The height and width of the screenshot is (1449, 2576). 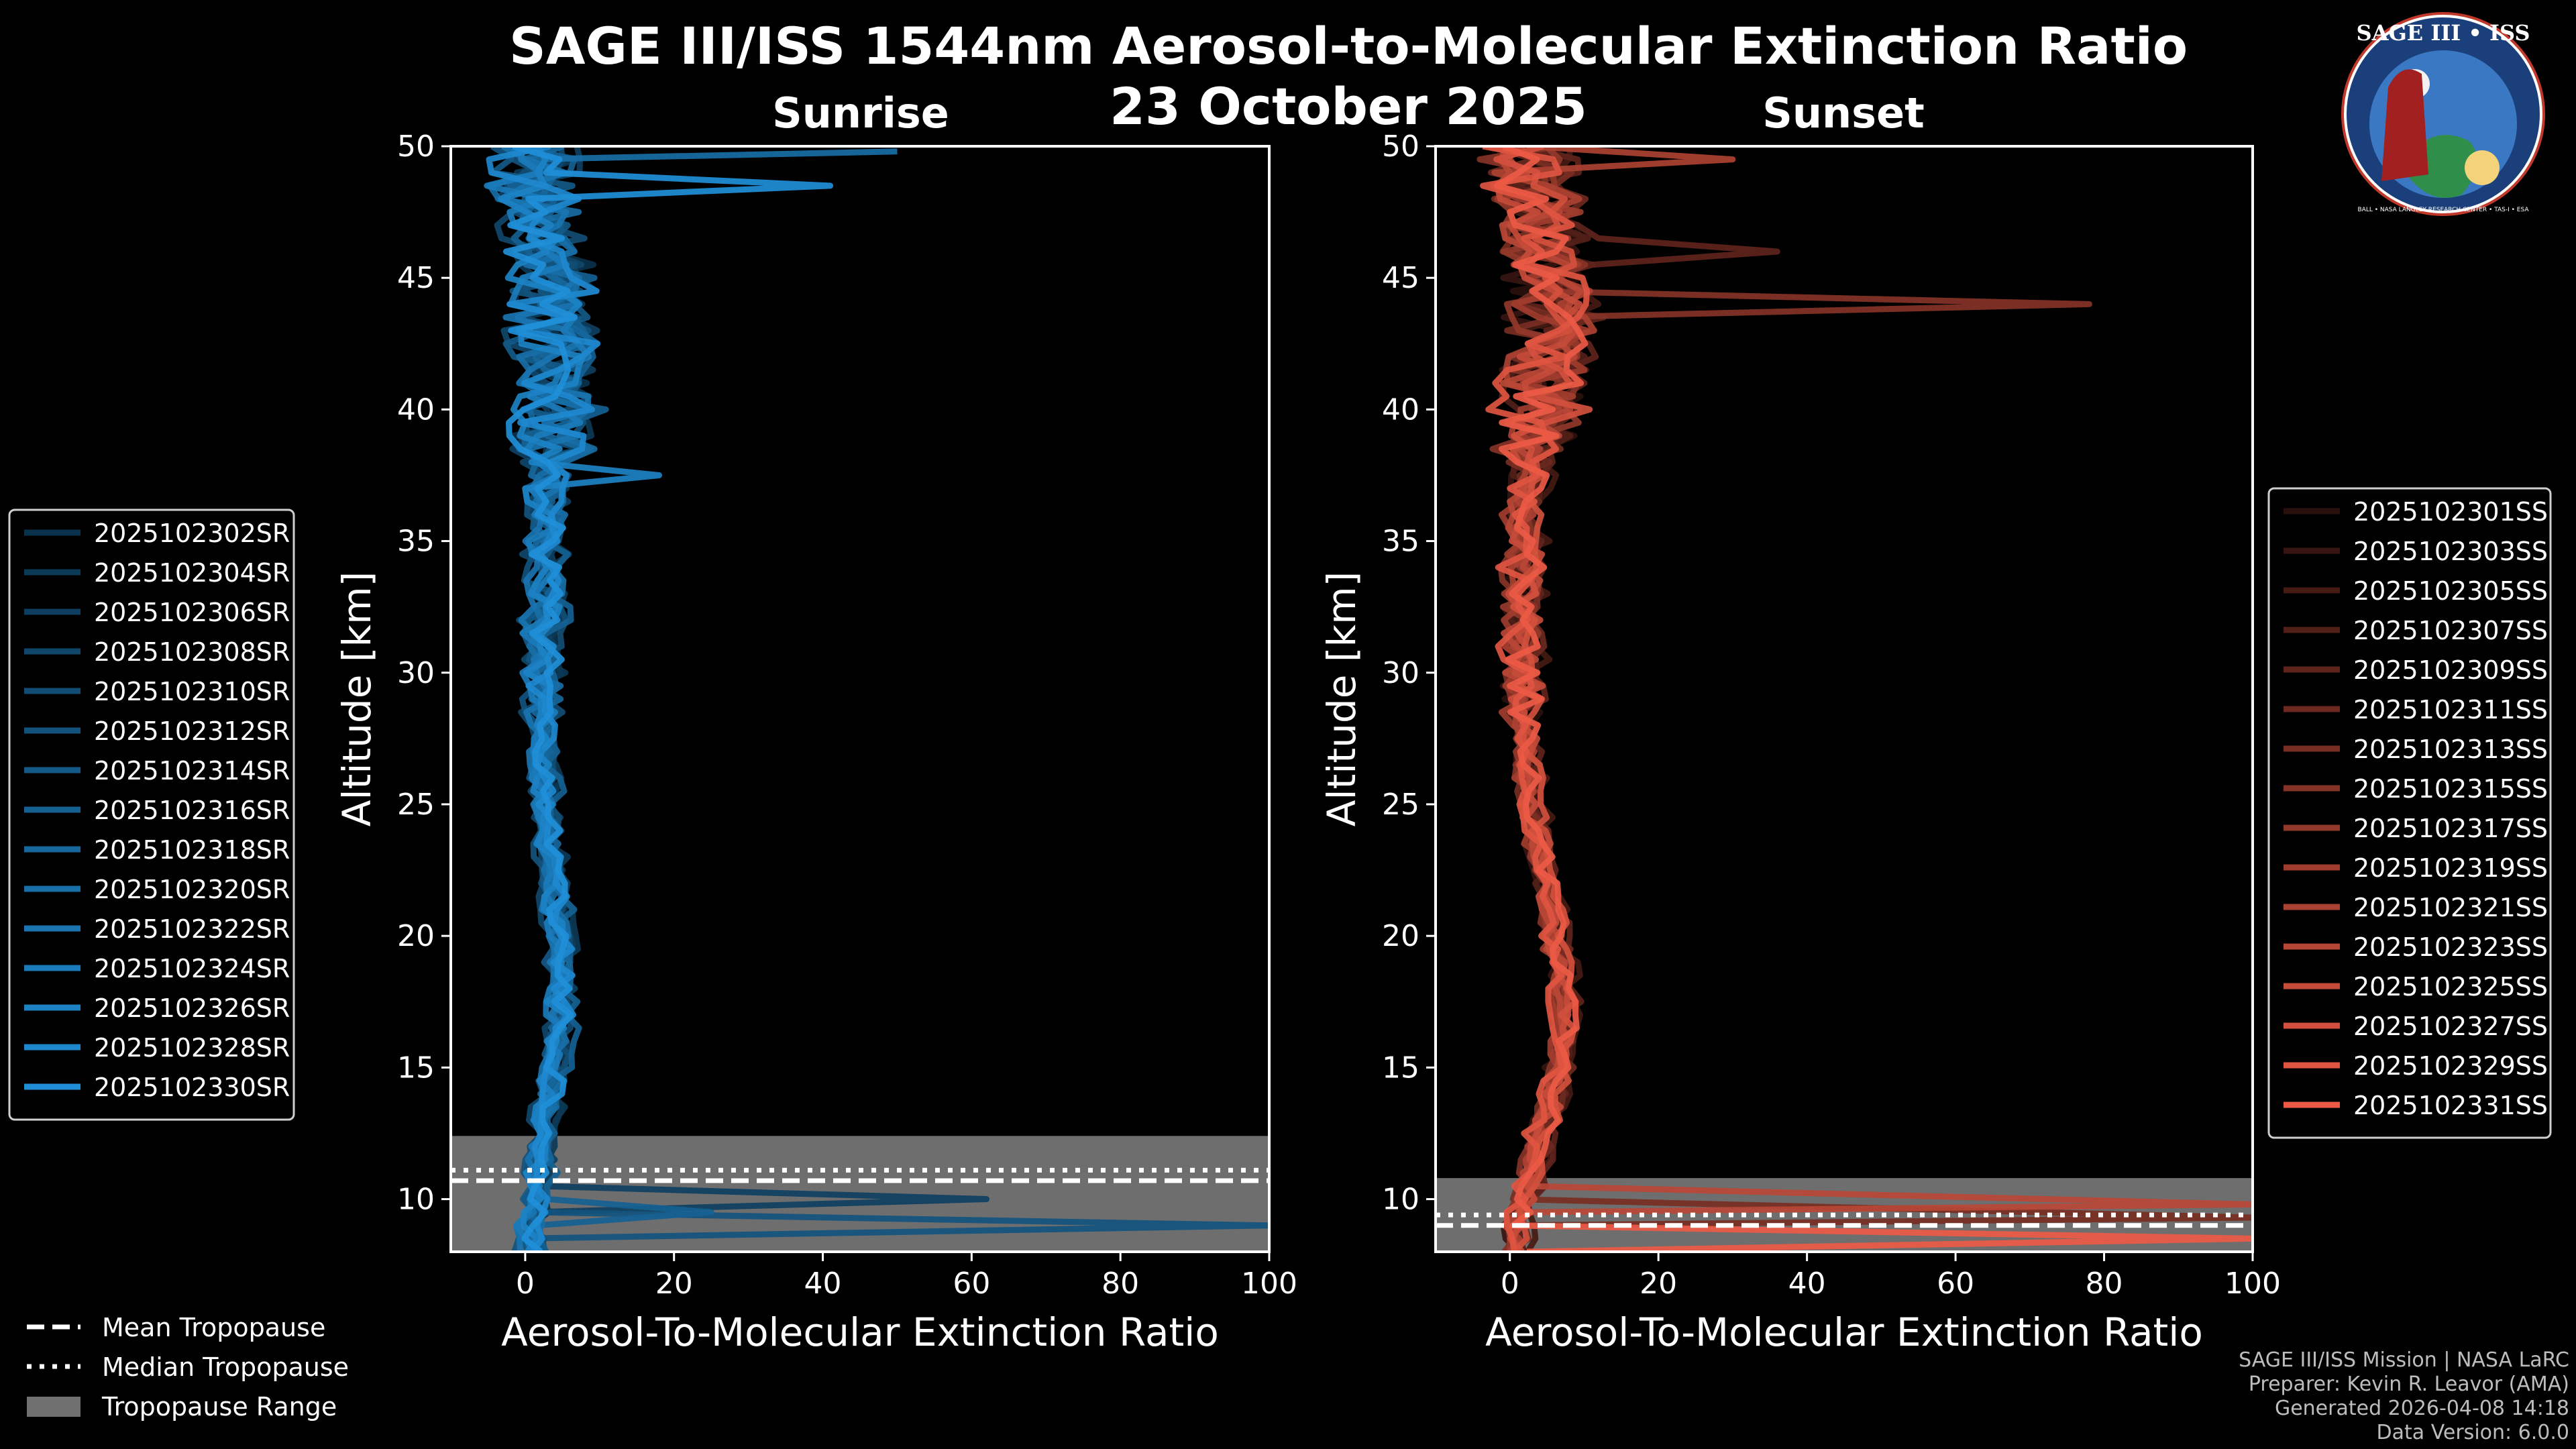 What do you see at coordinates (1510, 1284) in the screenshot?
I see `sunset-xtick-label: 0` at bounding box center [1510, 1284].